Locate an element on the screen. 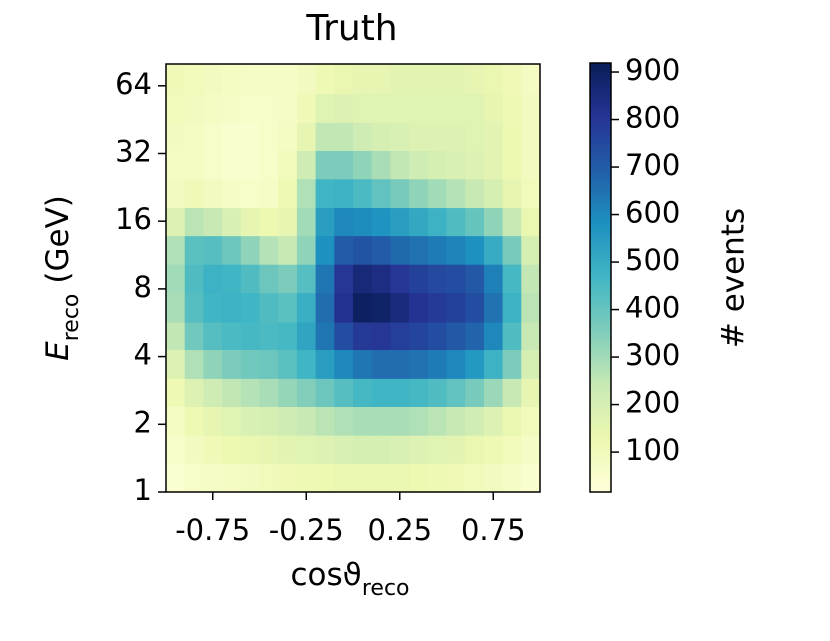  colorbar-tick-label: 900 is located at coordinates (652, 70).